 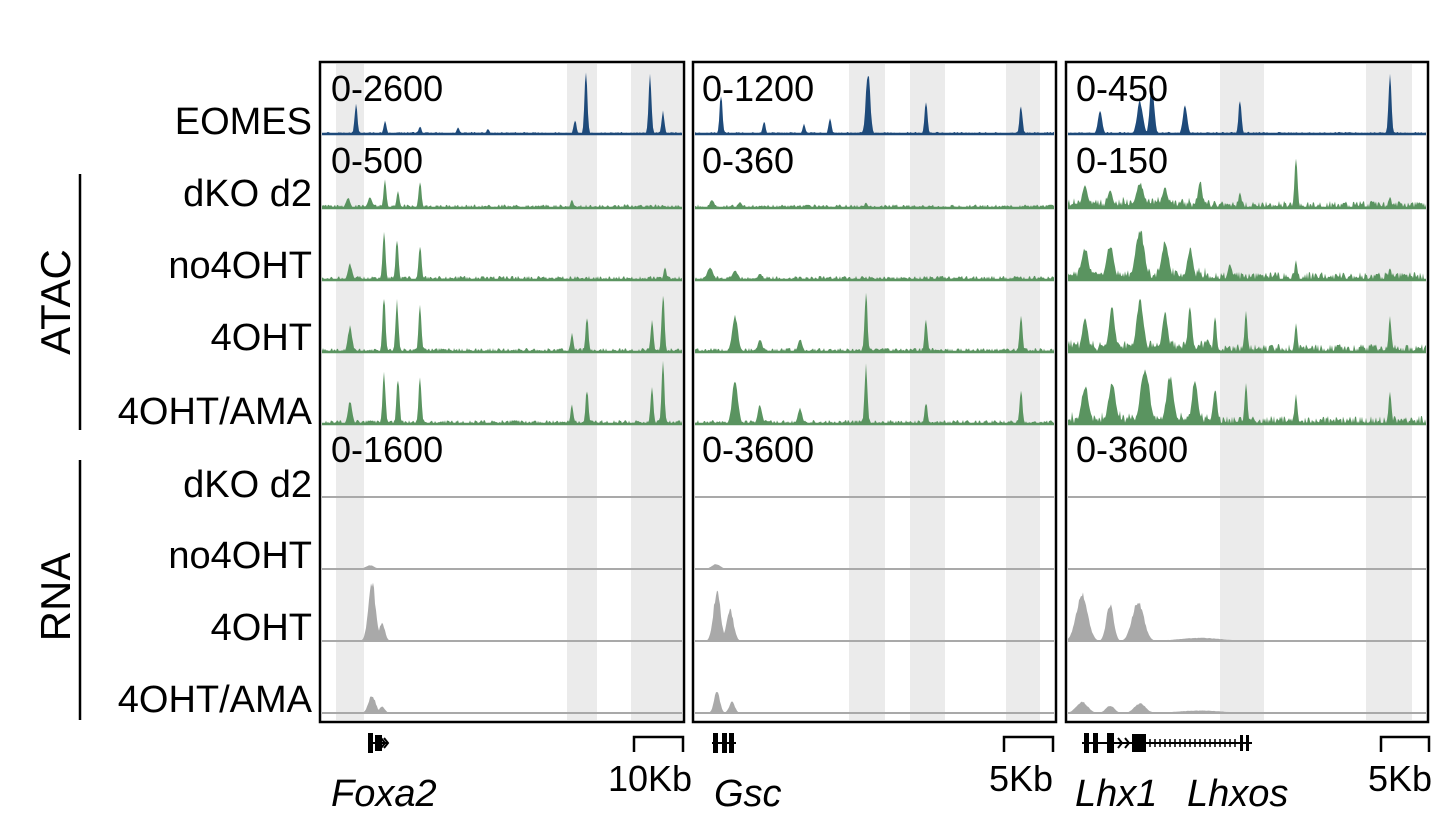 What do you see at coordinates (55, 302) in the screenshot?
I see `group-label-atac: ATAC` at bounding box center [55, 302].